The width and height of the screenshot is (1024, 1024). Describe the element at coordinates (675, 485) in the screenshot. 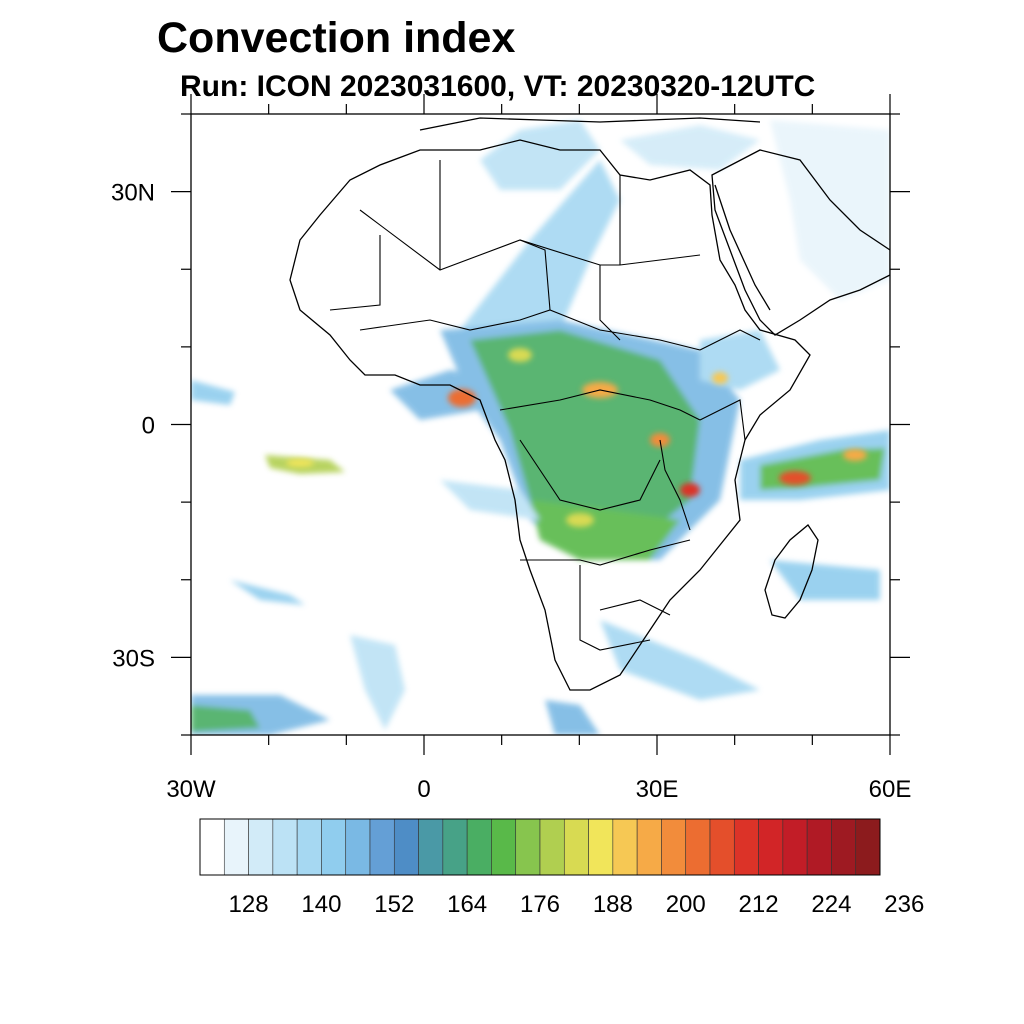

I see `border-lakes` at that location.